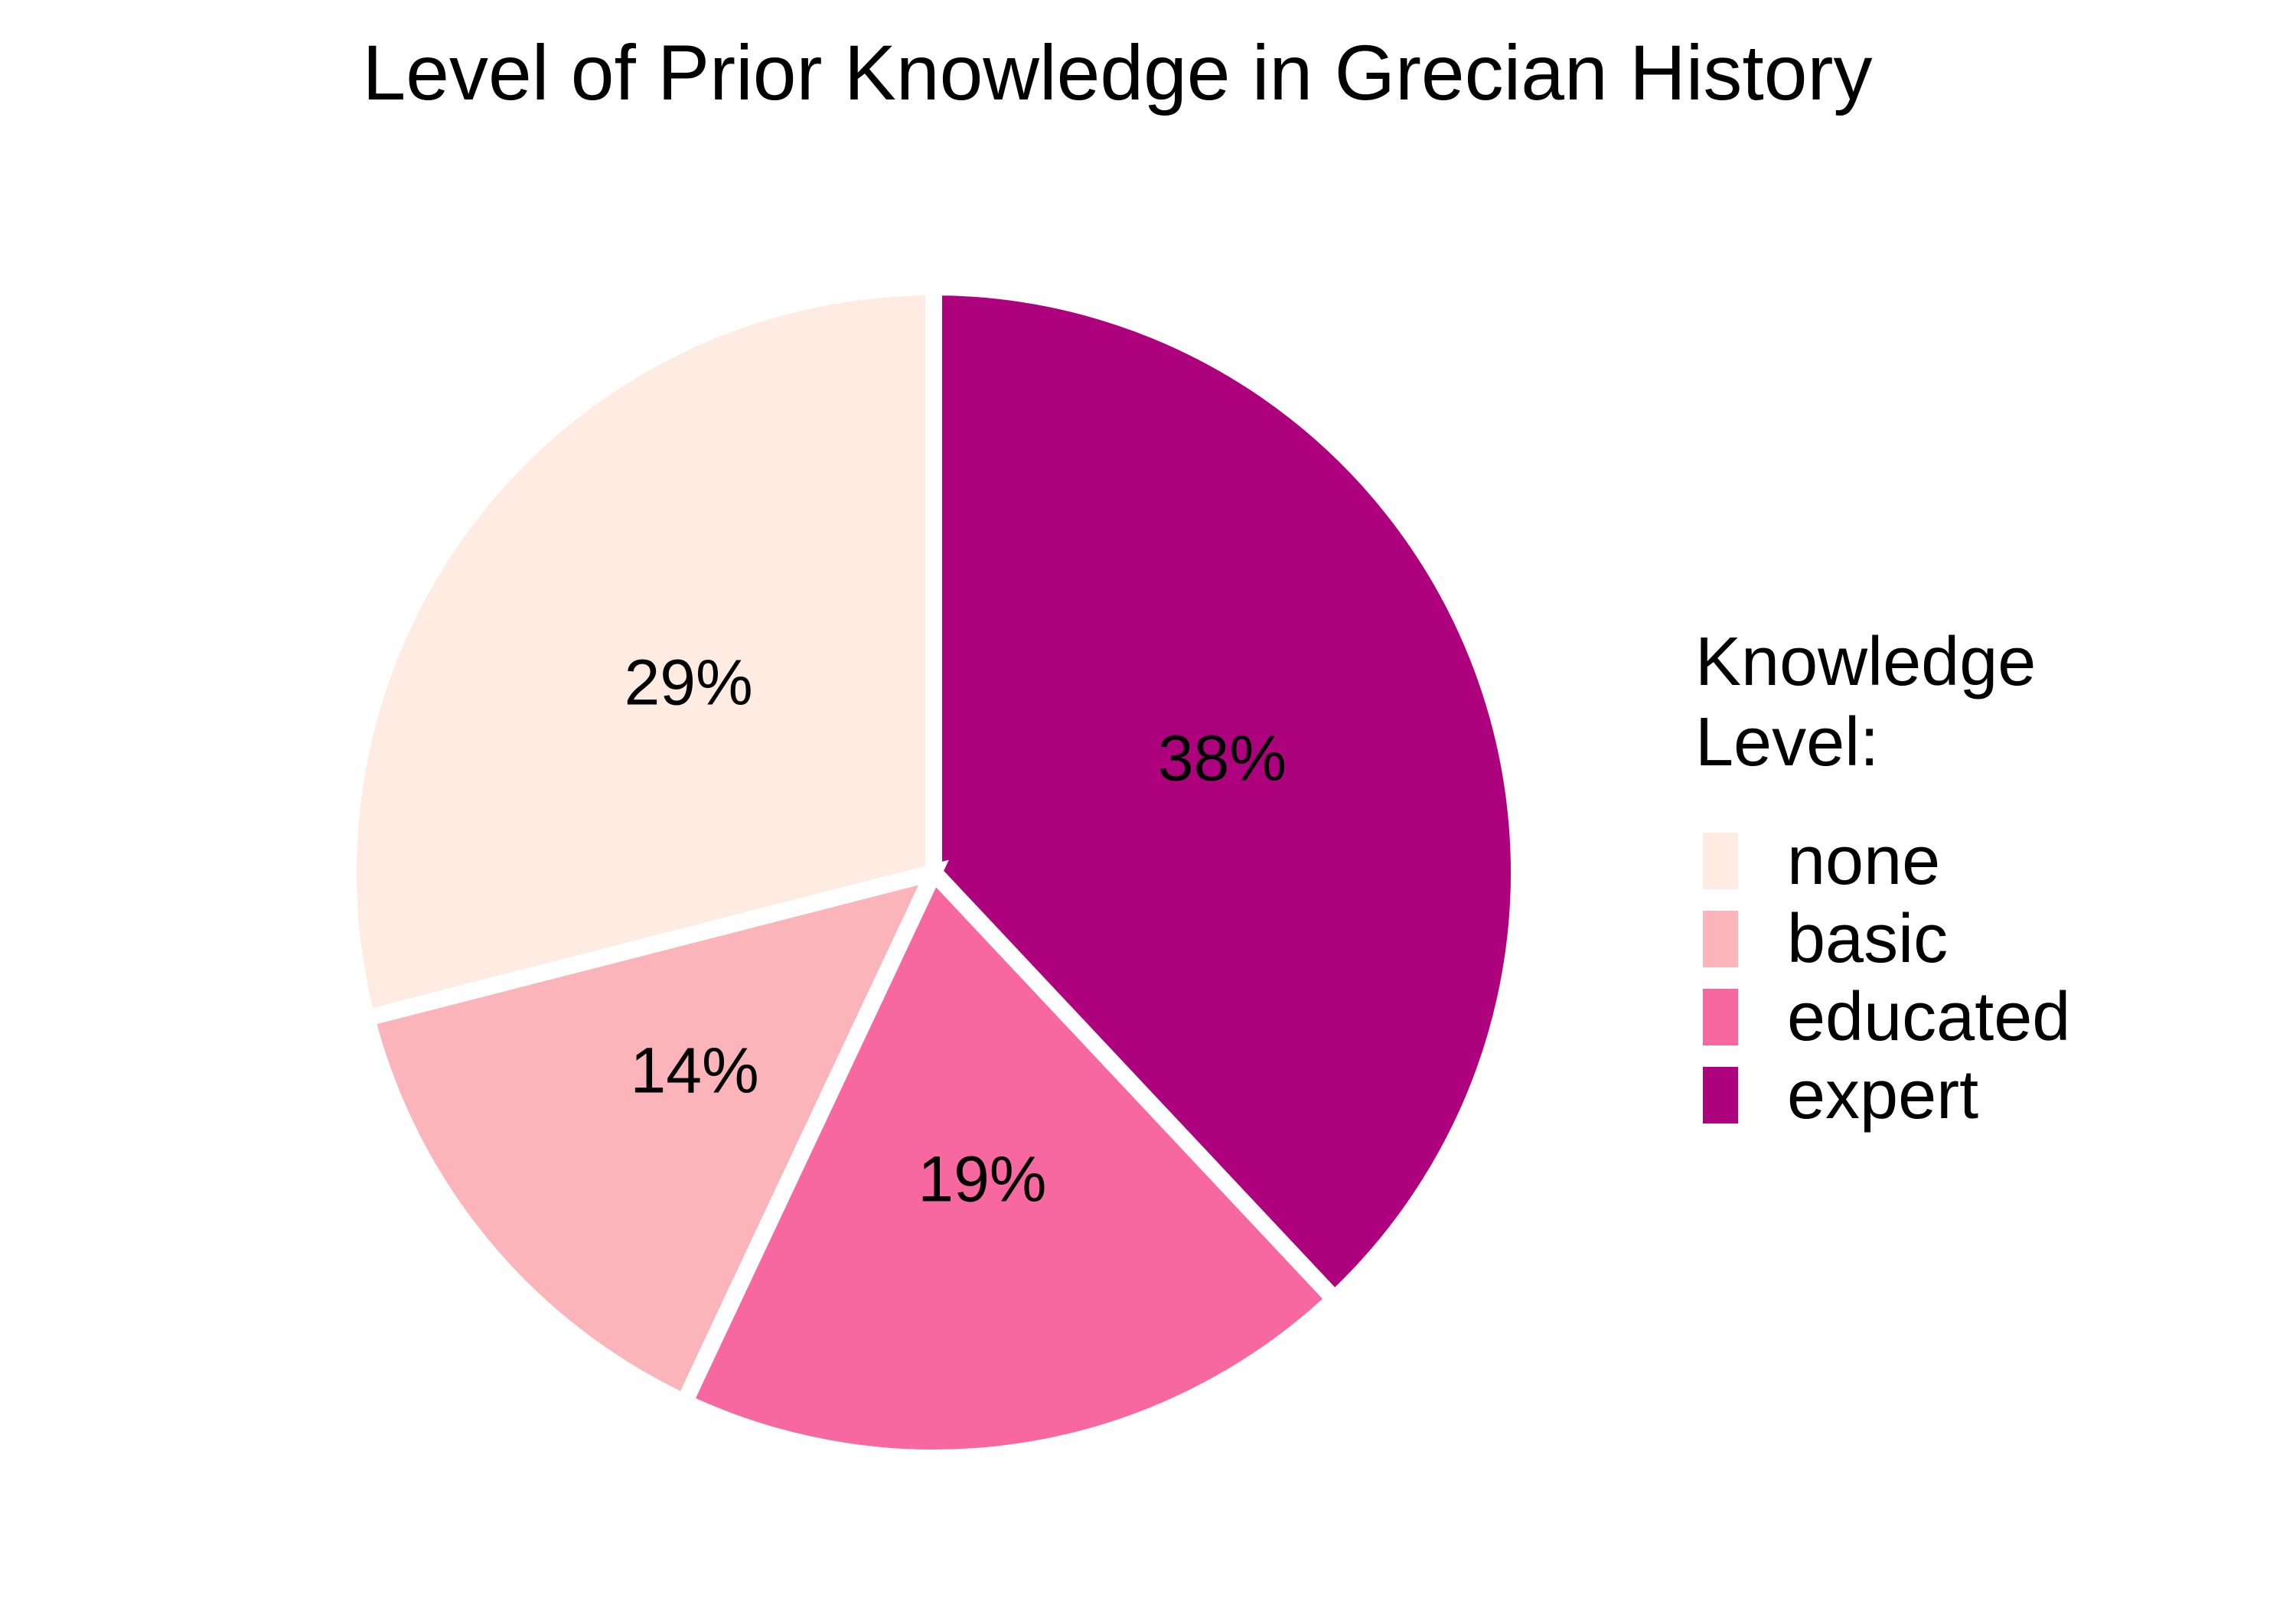 The width and height of the screenshot is (2296, 1611). What do you see at coordinates (956, 930) in the screenshot?
I see `pie-slice-labels: 38% 19% 14% 29%` at bounding box center [956, 930].